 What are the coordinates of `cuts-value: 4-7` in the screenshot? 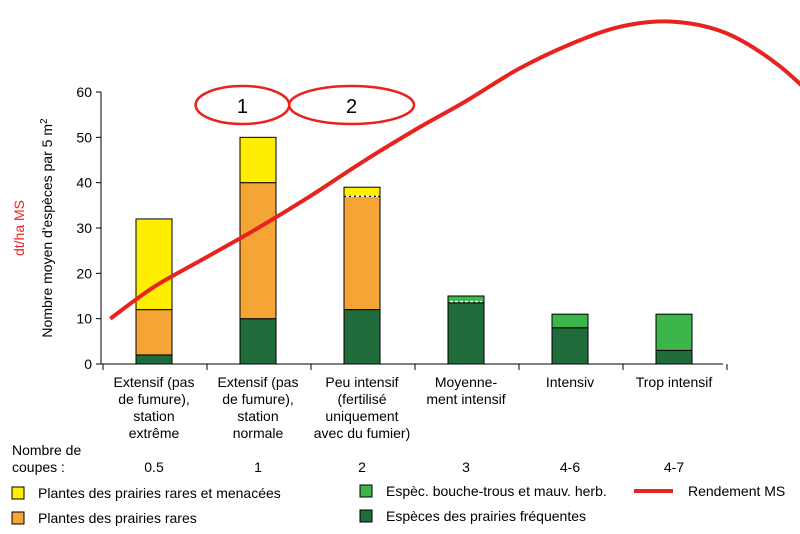 It's located at (674, 467).